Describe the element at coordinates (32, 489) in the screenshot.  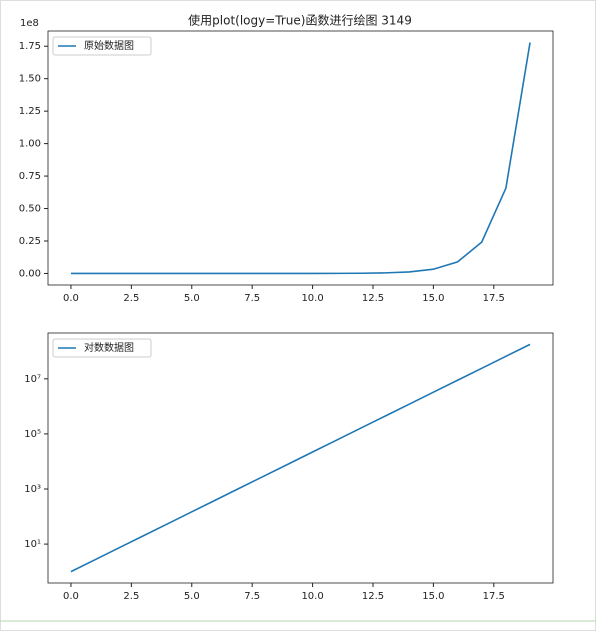
I see `y-tick-label: 10³` at that location.